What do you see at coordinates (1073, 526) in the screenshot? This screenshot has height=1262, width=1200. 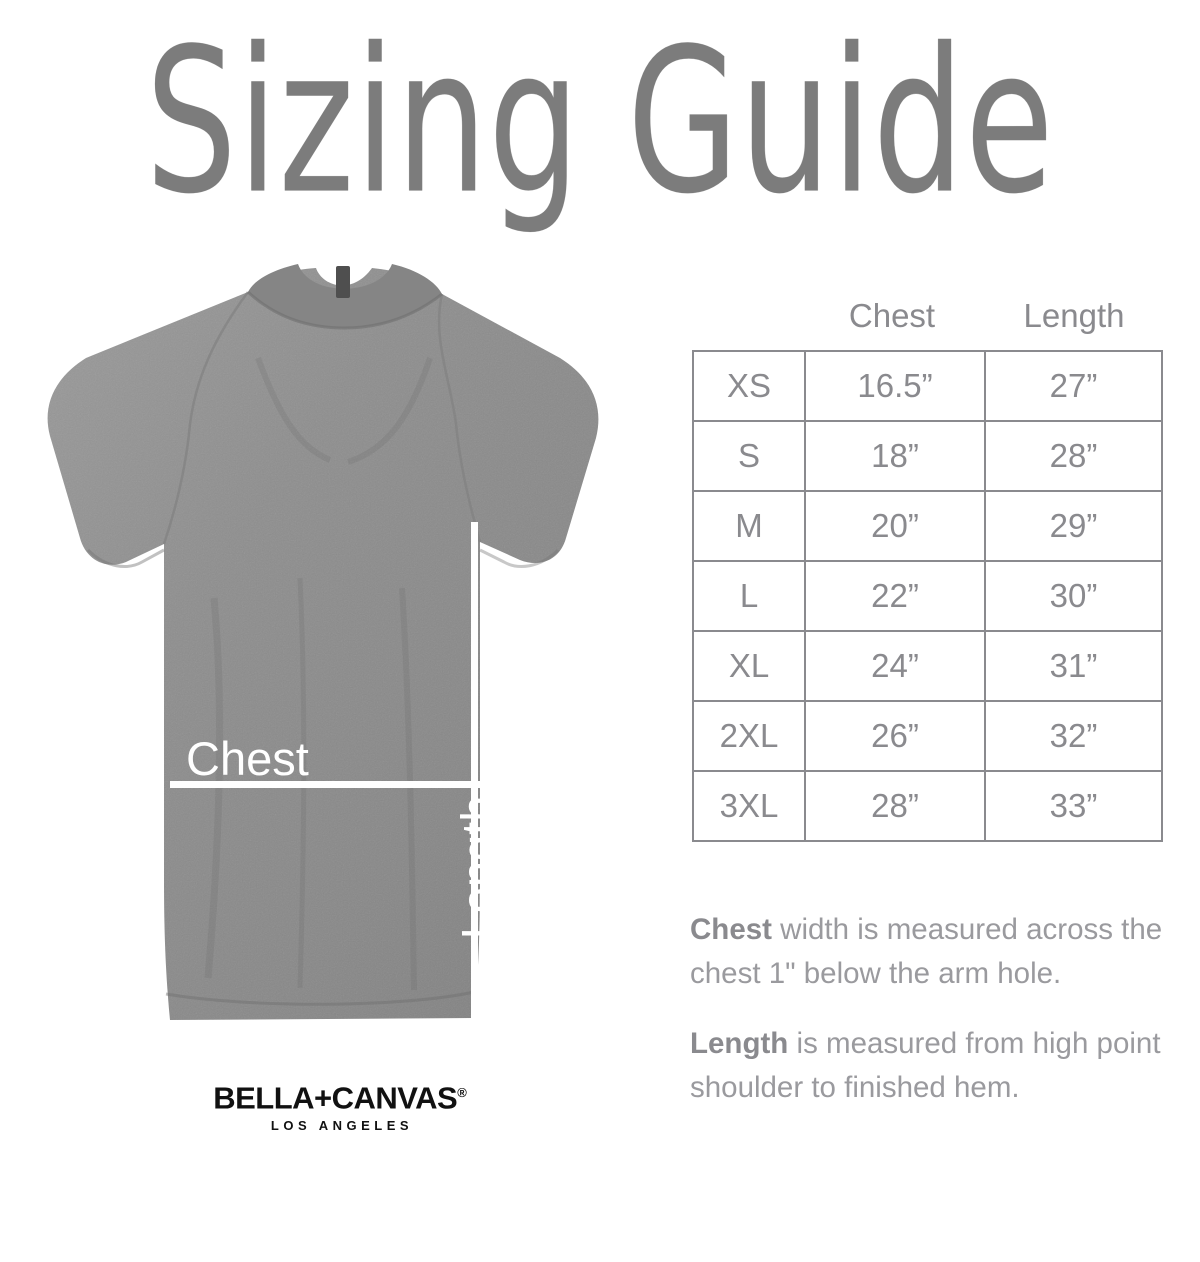 I see `cell-length: 29”` at bounding box center [1073, 526].